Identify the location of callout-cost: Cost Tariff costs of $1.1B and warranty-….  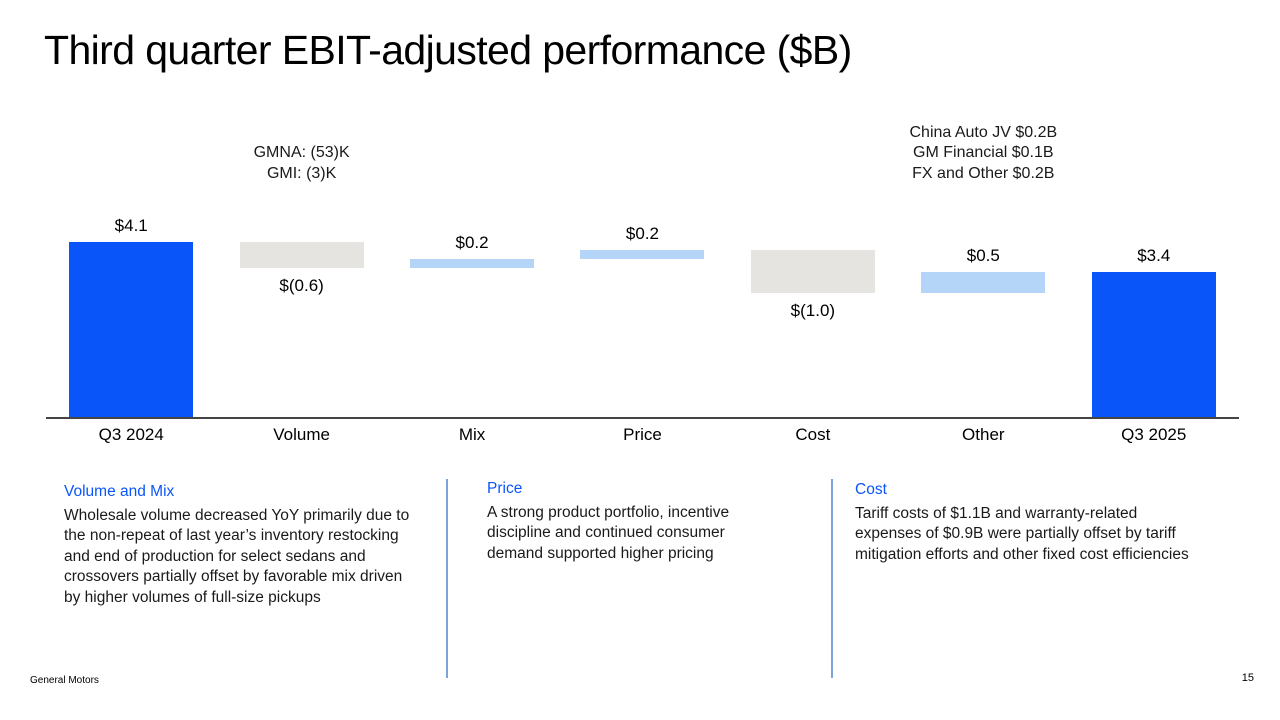
(1026, 522).